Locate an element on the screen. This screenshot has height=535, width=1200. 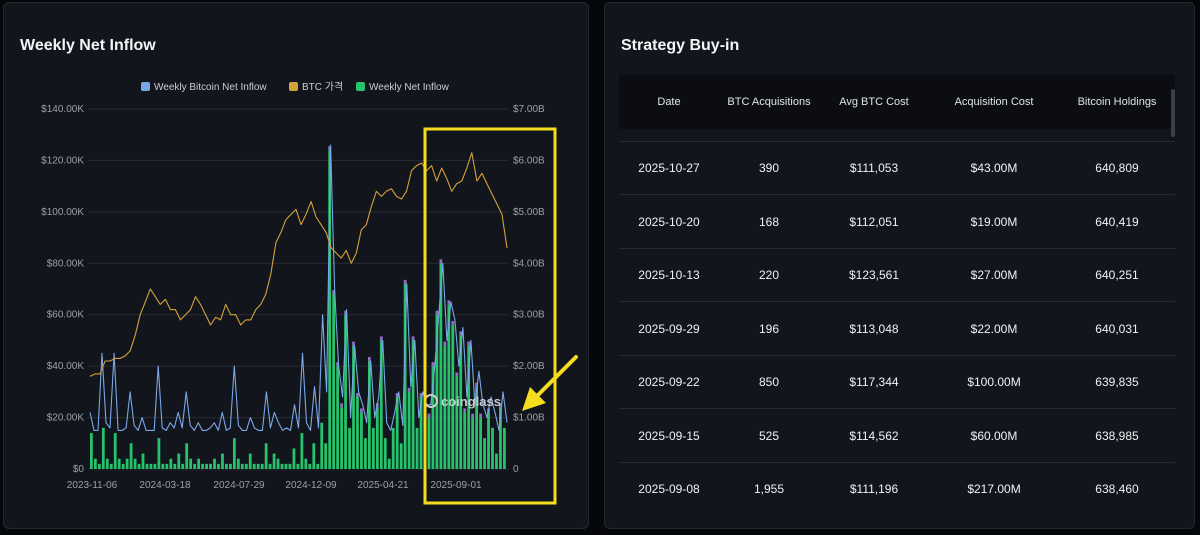
cell-acquisition-cost: $27.00M is located at coordinates (994, 275).